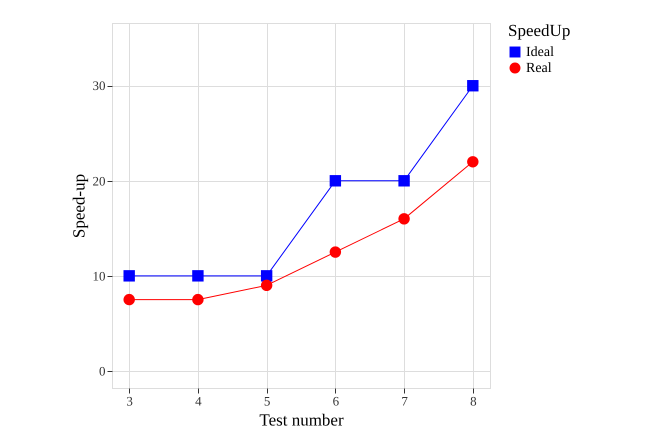 The image size is (652, 448). Describe the element at coordinates (473, 401) in the screenshot. I see `x-tick-label: 8` at that location.